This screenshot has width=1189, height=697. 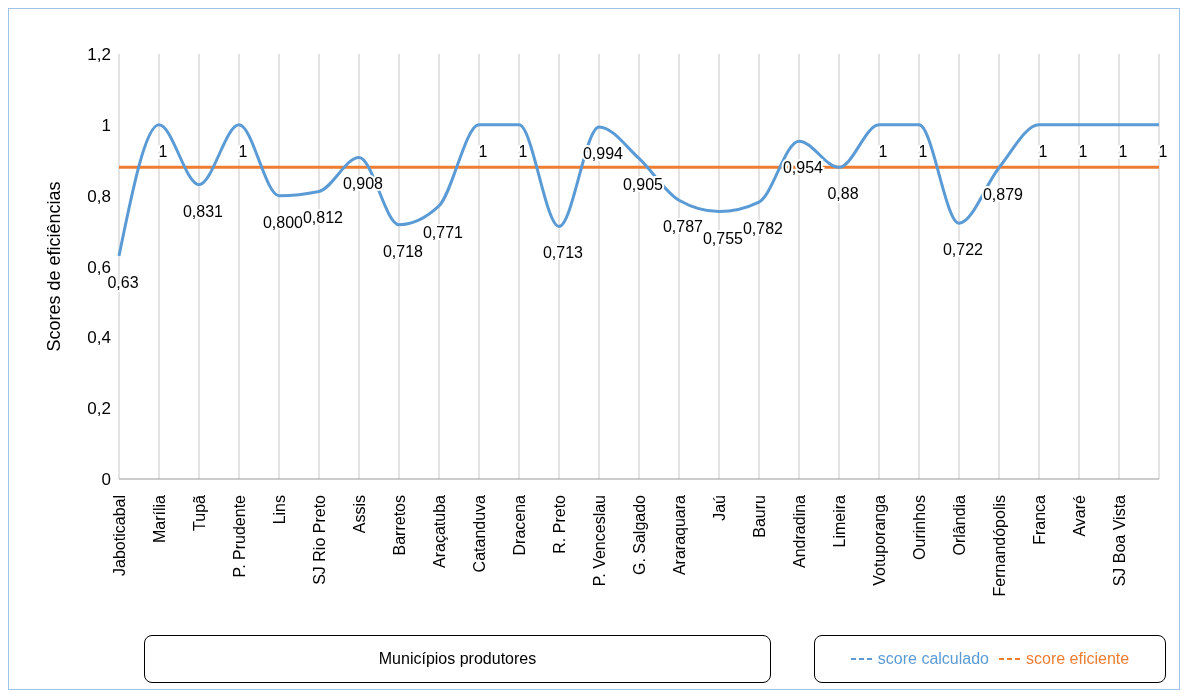 I want to click on data-label: 0,879, so click(x=1003, y=194).